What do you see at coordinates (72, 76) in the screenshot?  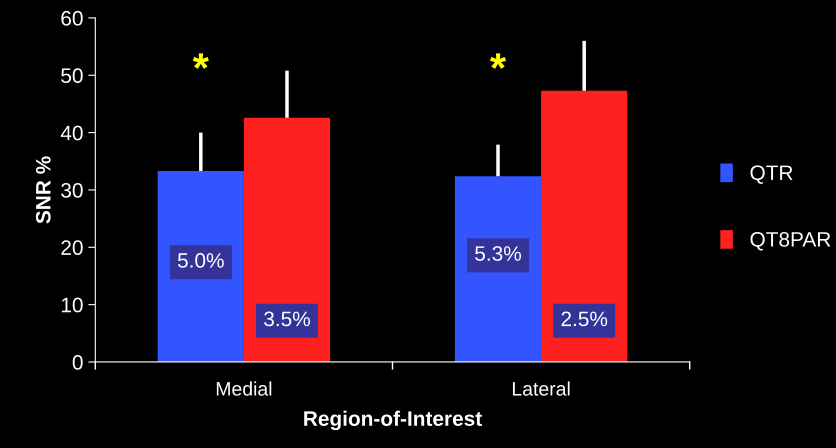 I see `y-tick-label: 50` at bounding box center [72, 76].